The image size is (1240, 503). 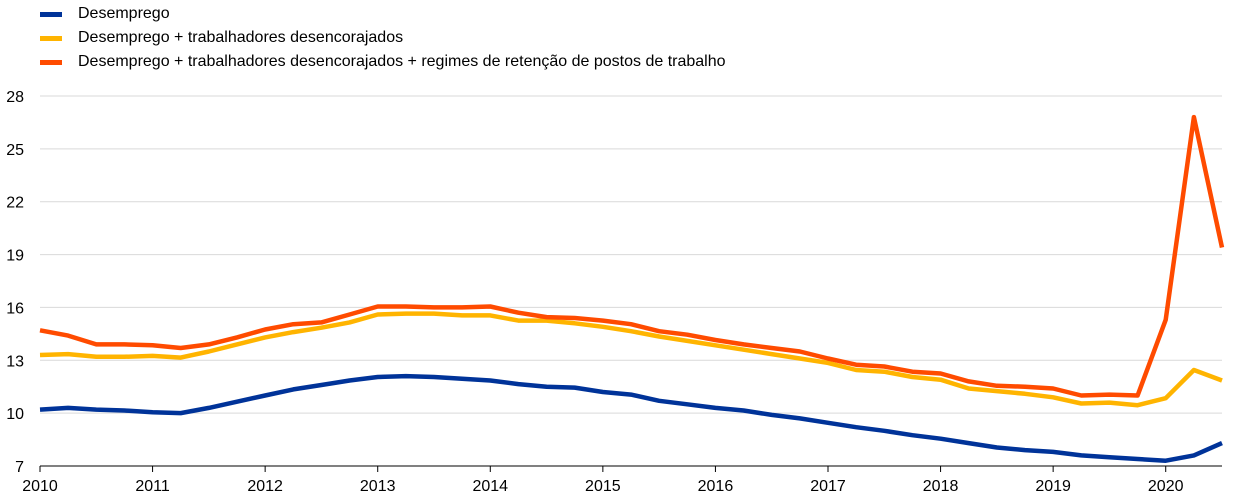 I want to click on x-tick-label: 2017, so click(x=828, y=486).